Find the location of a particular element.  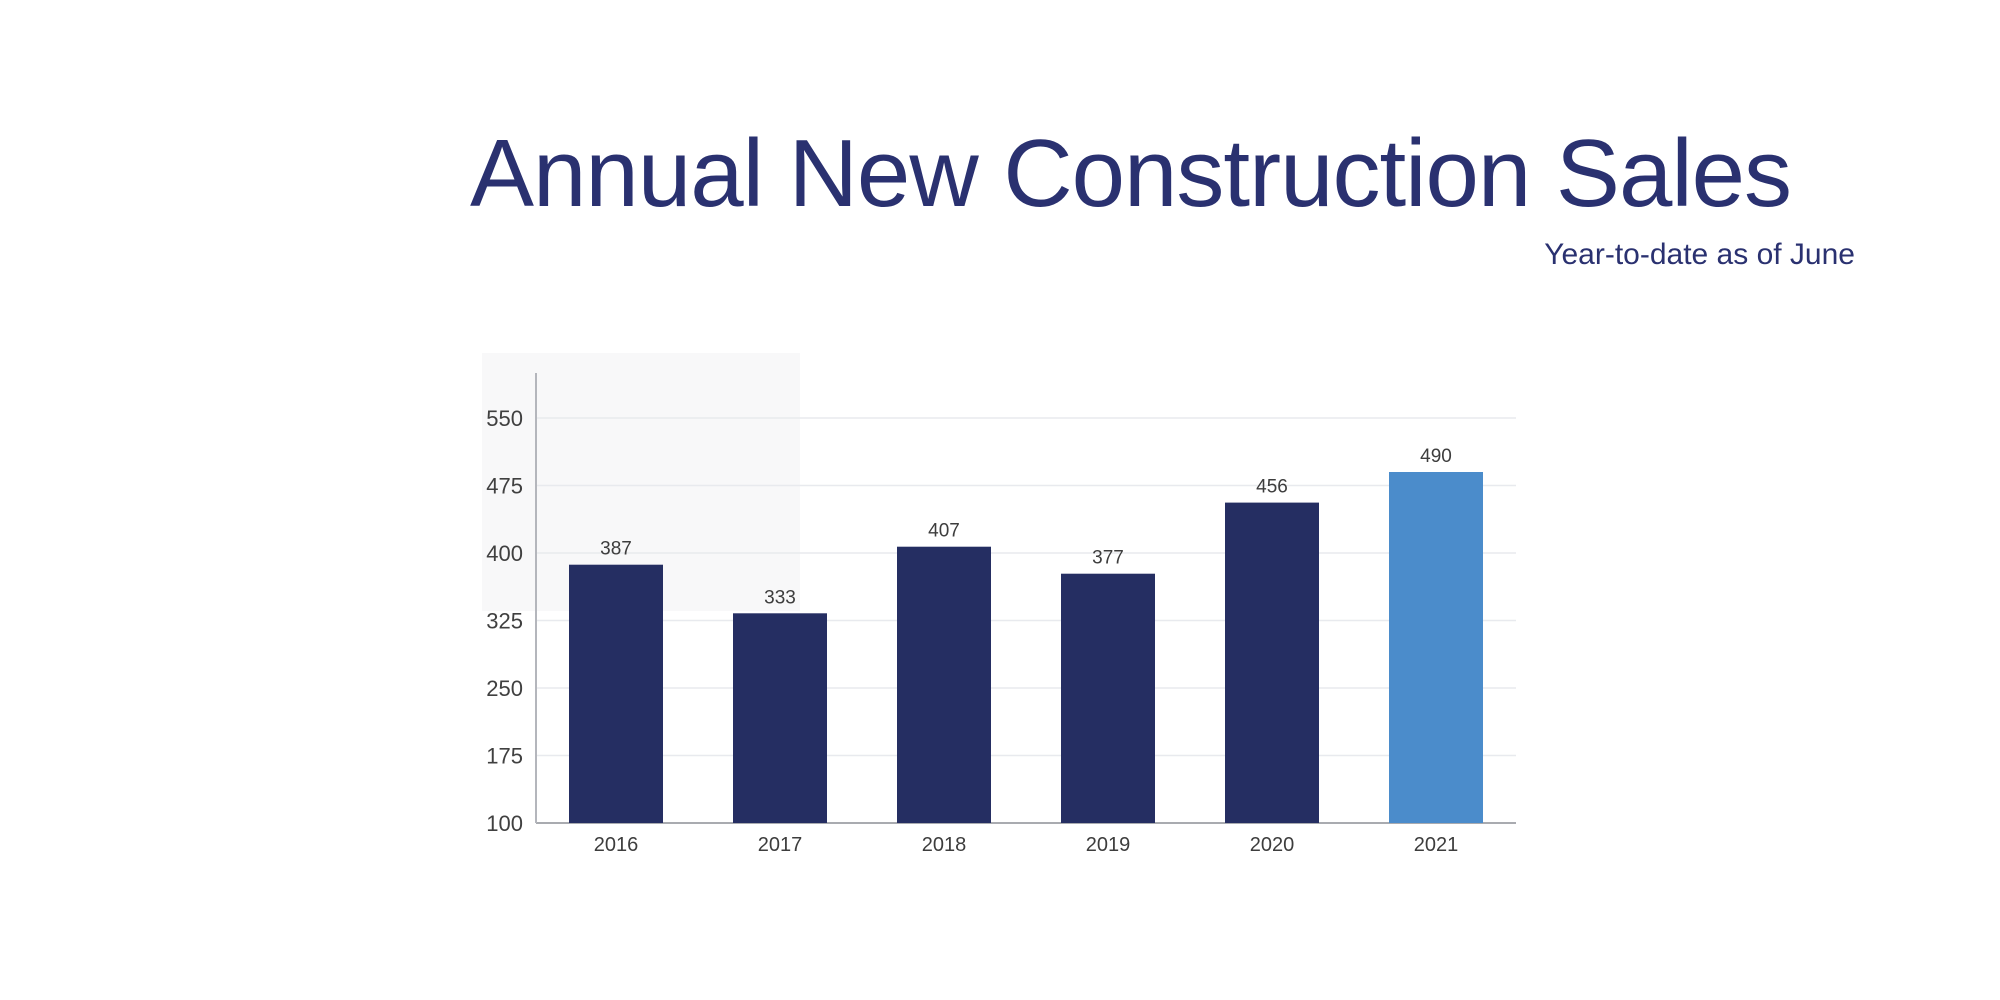

x-tick-label: 2017 is located at coordinates (780, 845).